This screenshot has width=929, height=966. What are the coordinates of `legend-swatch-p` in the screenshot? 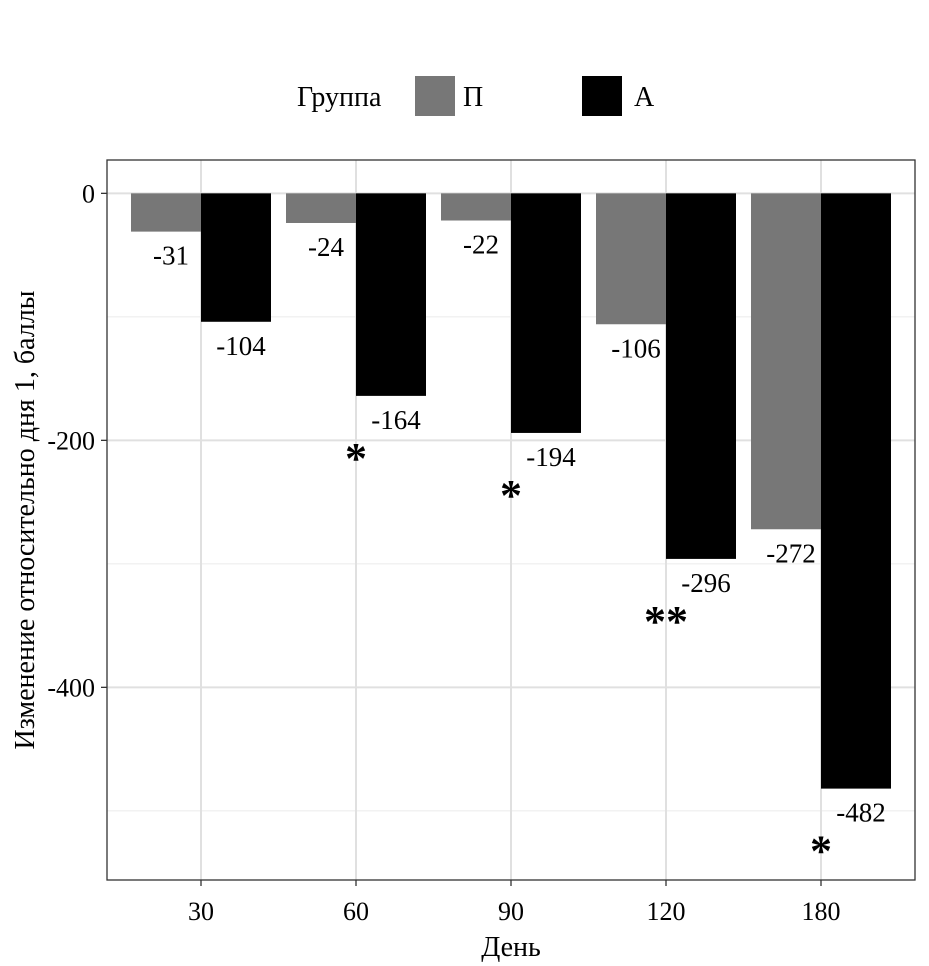 It's located at (435, 96).